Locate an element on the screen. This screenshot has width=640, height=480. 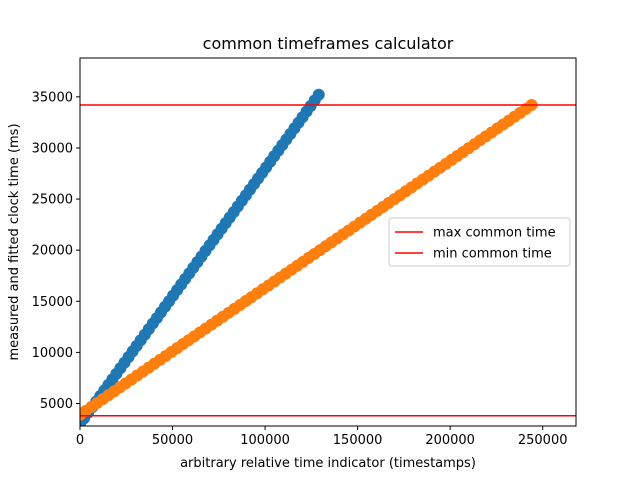
legend-label: min common time is located at coordinates (492, 254).